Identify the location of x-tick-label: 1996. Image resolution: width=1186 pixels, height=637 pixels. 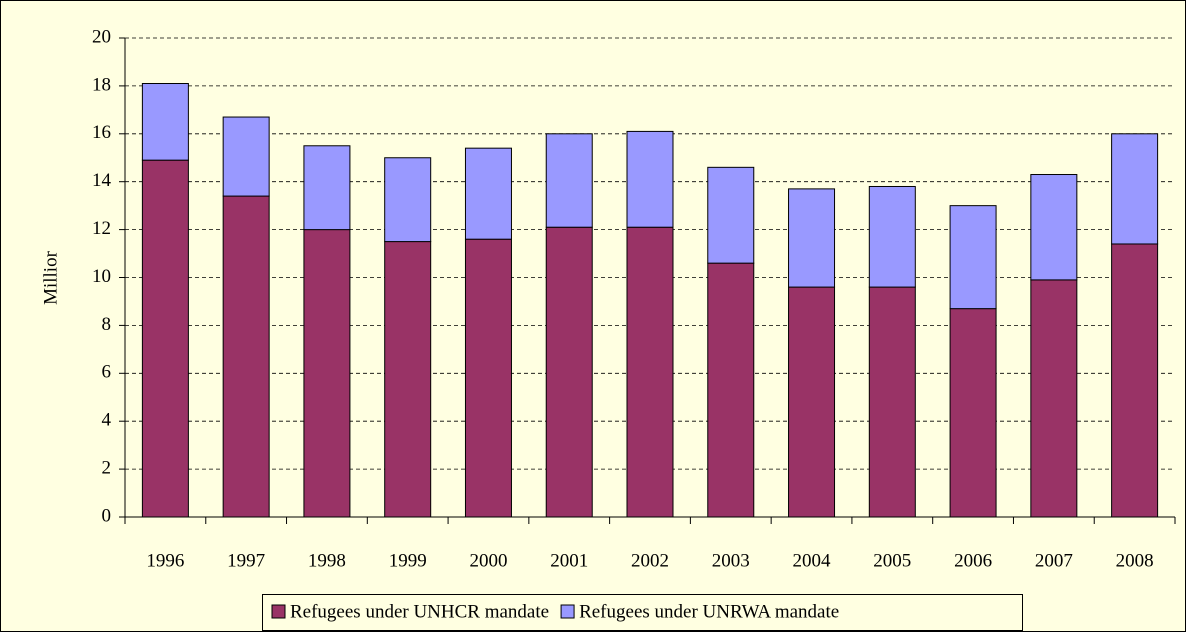
(165, 560).